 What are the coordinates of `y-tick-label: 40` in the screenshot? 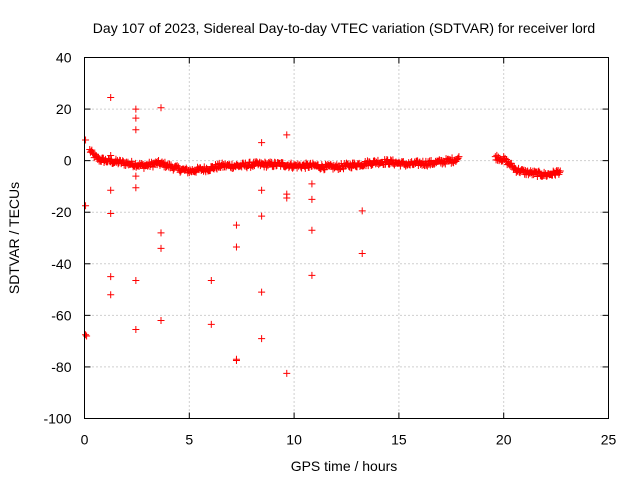 It's located at (64, 58).